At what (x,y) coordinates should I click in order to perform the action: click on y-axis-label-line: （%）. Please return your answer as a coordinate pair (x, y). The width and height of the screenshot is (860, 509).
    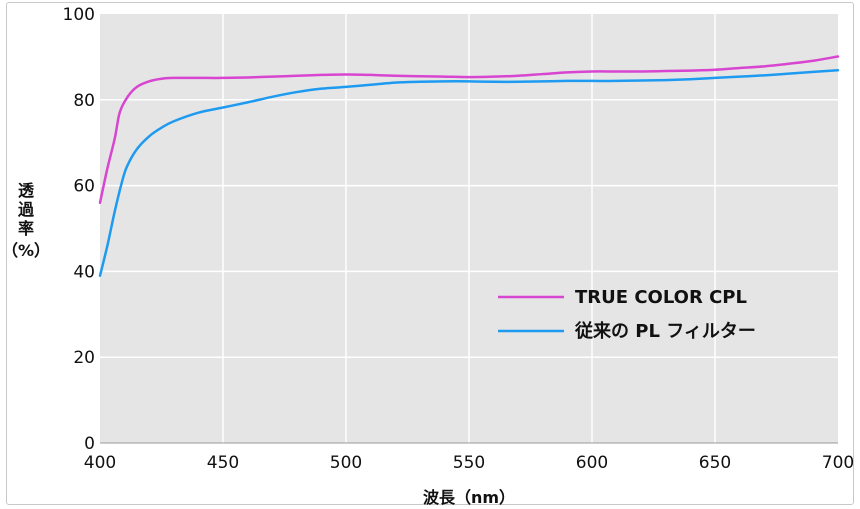
    Looking at the image, I should click on (26, 250).